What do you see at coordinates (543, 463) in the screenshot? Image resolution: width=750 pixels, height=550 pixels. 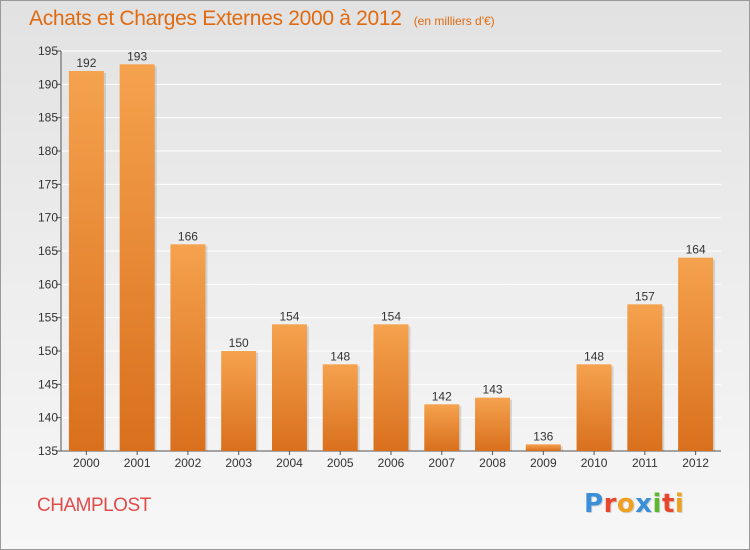 I see `x-tick-label: 2009` at bounding box center [543, 463].